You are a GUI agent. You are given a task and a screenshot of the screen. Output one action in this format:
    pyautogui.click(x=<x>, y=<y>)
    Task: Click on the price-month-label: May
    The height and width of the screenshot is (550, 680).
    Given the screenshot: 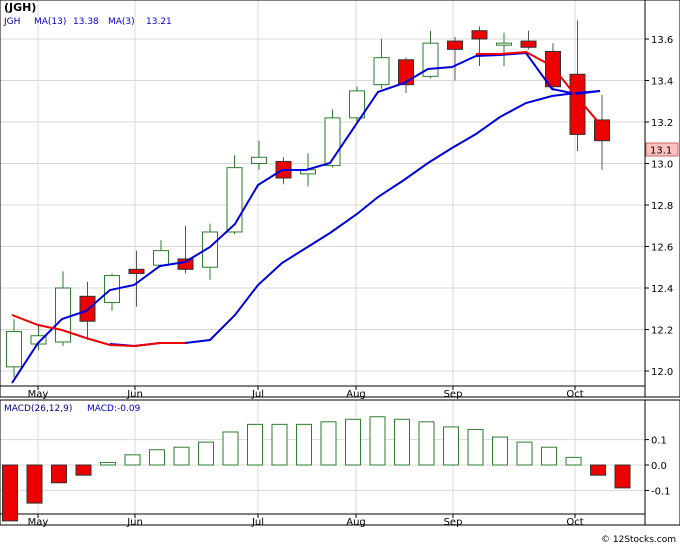 What is the action you would take?
    pyautogui.click(x=38, y=394)
    